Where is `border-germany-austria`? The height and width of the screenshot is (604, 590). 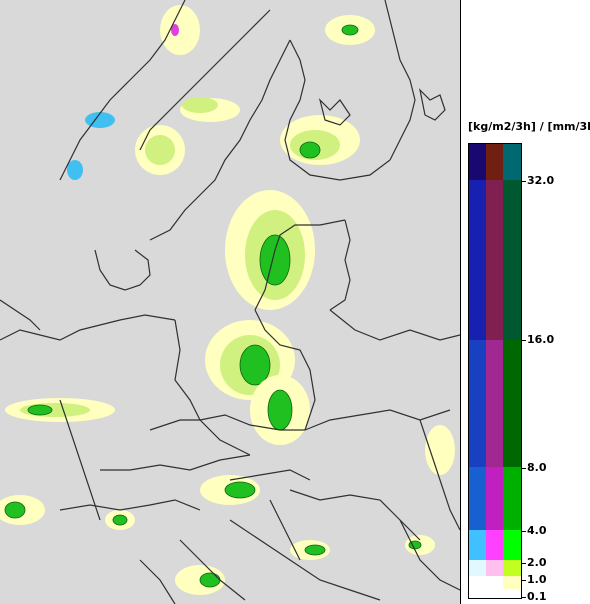 border-germany-austria is located at coordinates (175, 462).